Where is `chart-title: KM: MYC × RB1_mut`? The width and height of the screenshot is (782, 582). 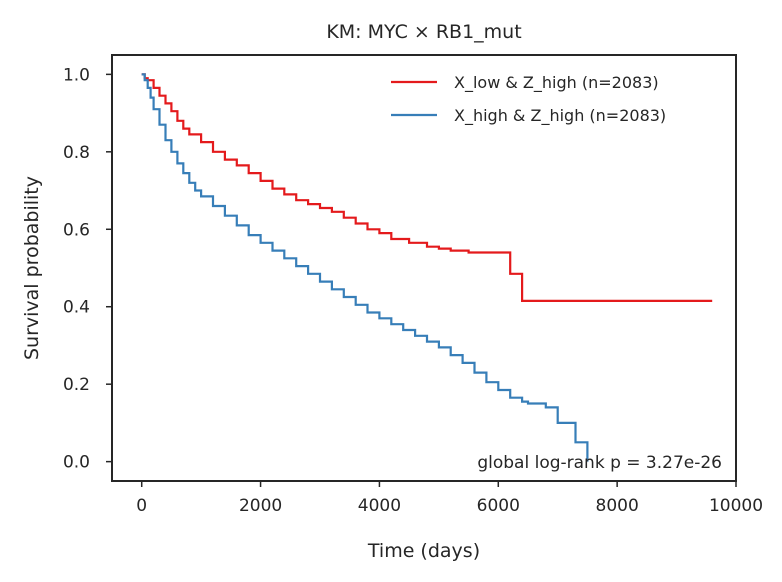
chart-title: KM: MYC × RB1_mut is located at coordinates (423, 32).